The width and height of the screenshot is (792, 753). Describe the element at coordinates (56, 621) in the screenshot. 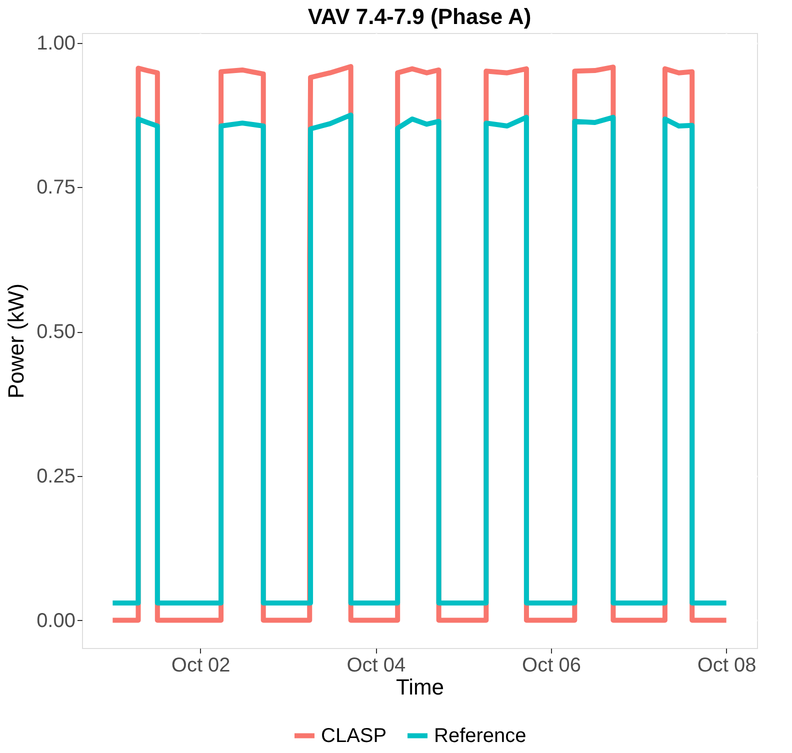

I see `y-tick-label: 0.00` at that location.